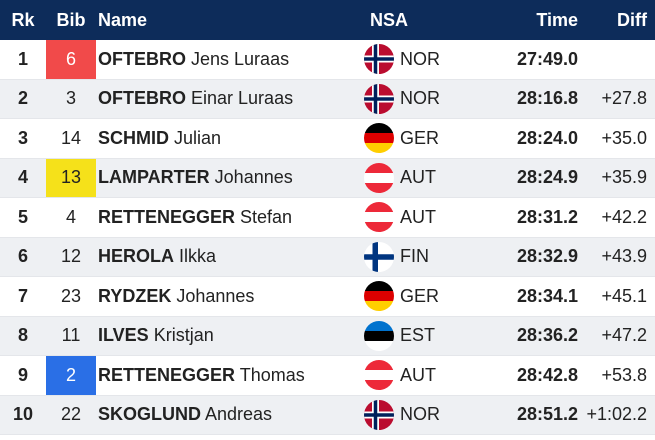 This screenshot has height=440, width=655. I want to click on athlete-name: OFTEBRO Einar Luraas, so click(230, 98).